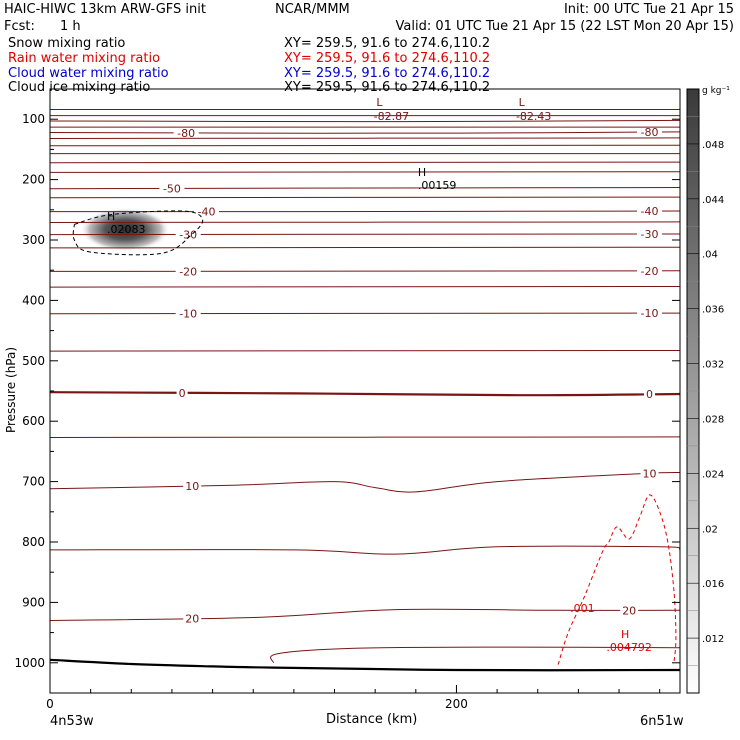 The height and width of the screenshot is (740, 740). I want to click on snow-shading-max, so click(125, 229).